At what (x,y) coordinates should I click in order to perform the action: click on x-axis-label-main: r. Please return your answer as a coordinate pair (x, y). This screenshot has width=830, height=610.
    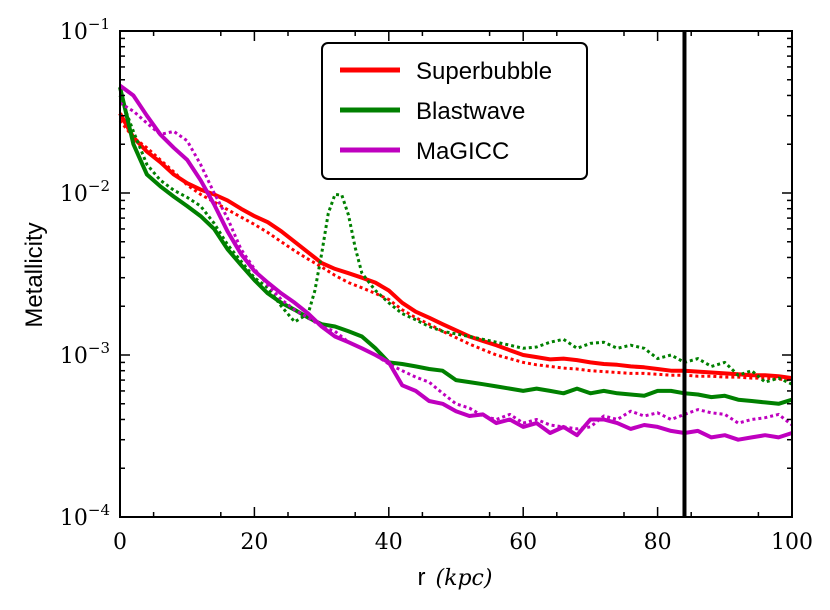
    Looking at the image, I should click on (422, 577).